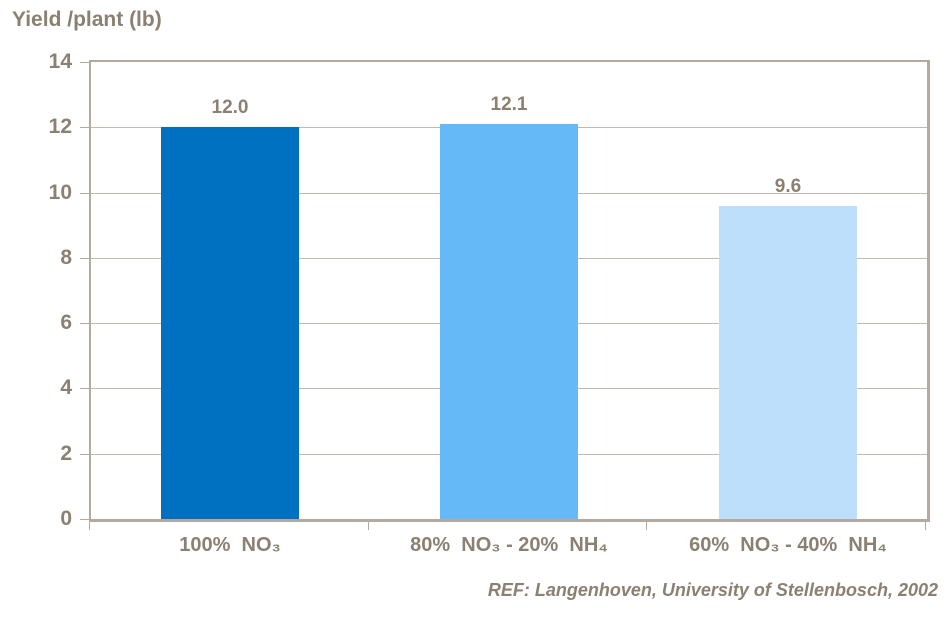 The image size is (948, 617). I want to click on y-tick-label: 8, so click(66, 257).